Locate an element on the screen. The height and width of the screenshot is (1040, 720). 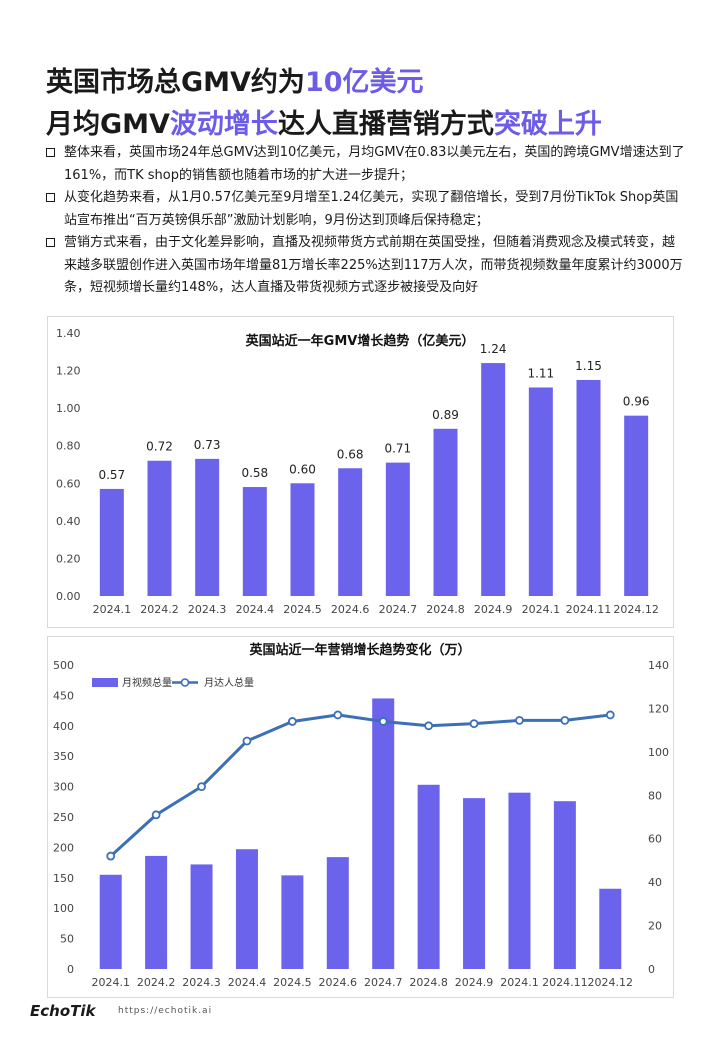
echotik-logo: EchoTik is located at coordinates (63, 1011).